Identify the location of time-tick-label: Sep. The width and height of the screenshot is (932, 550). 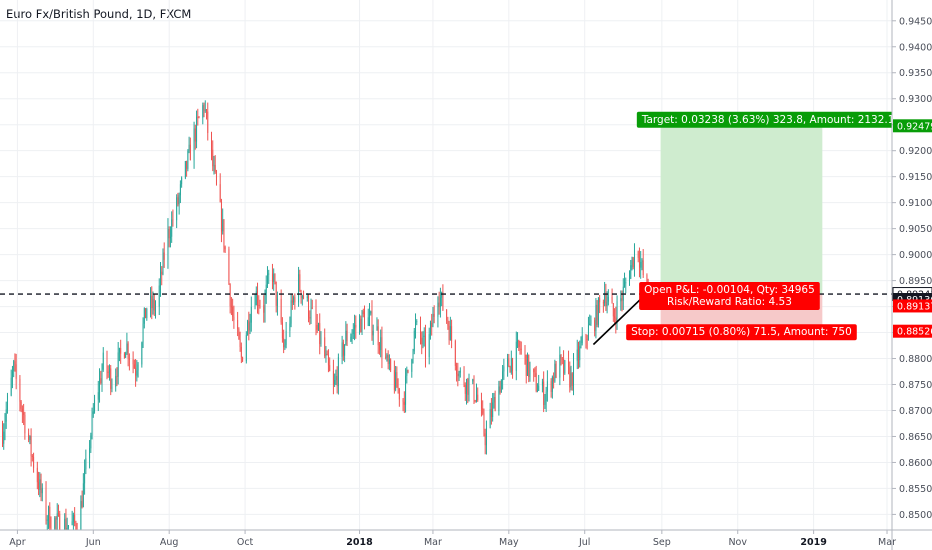
(662, 542).